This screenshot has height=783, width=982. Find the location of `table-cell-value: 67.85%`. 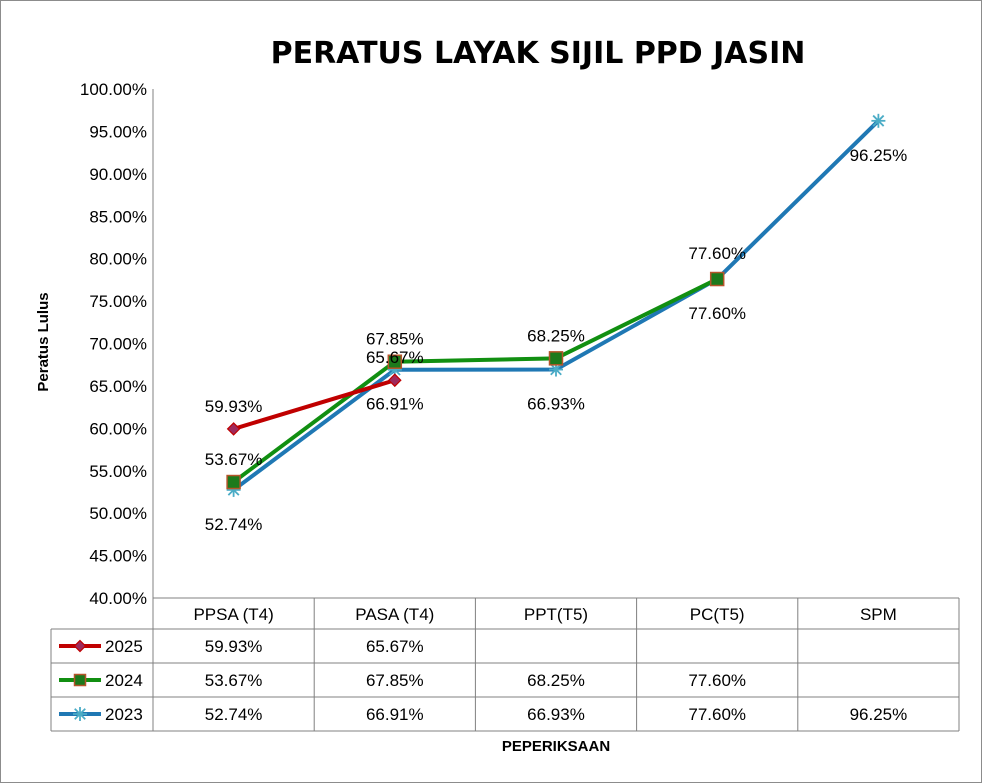

table-cell-value: 67.85% is located at coordinates (395, 680).